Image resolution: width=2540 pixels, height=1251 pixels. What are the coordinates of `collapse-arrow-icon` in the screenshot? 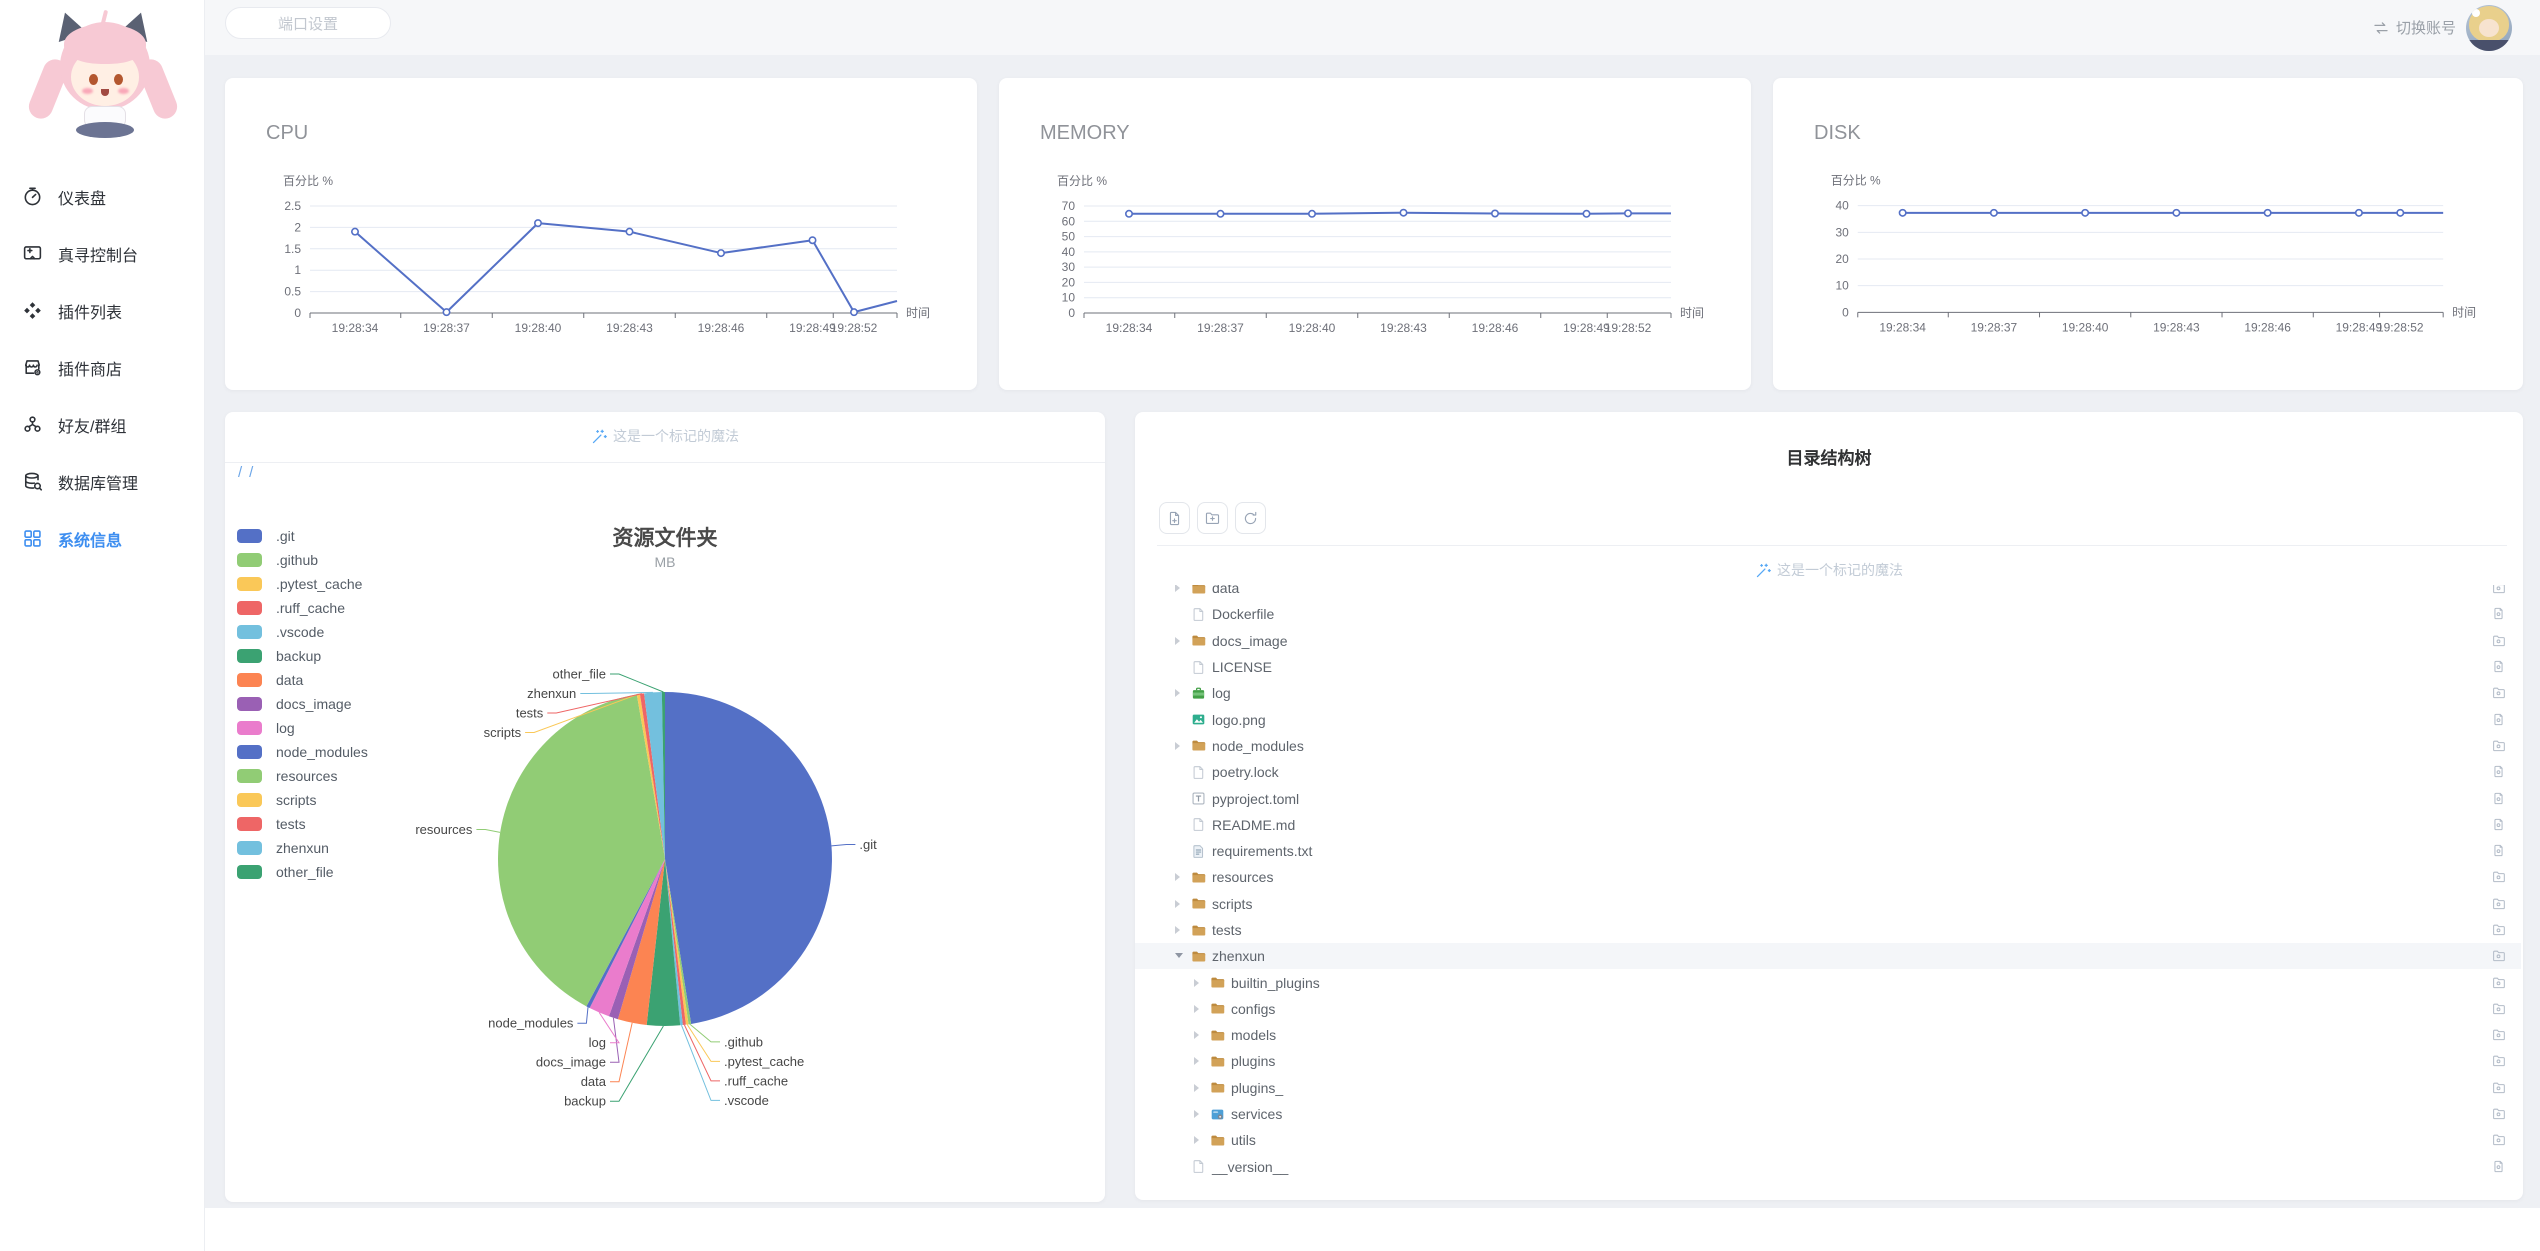 It's located at (1183, 956).